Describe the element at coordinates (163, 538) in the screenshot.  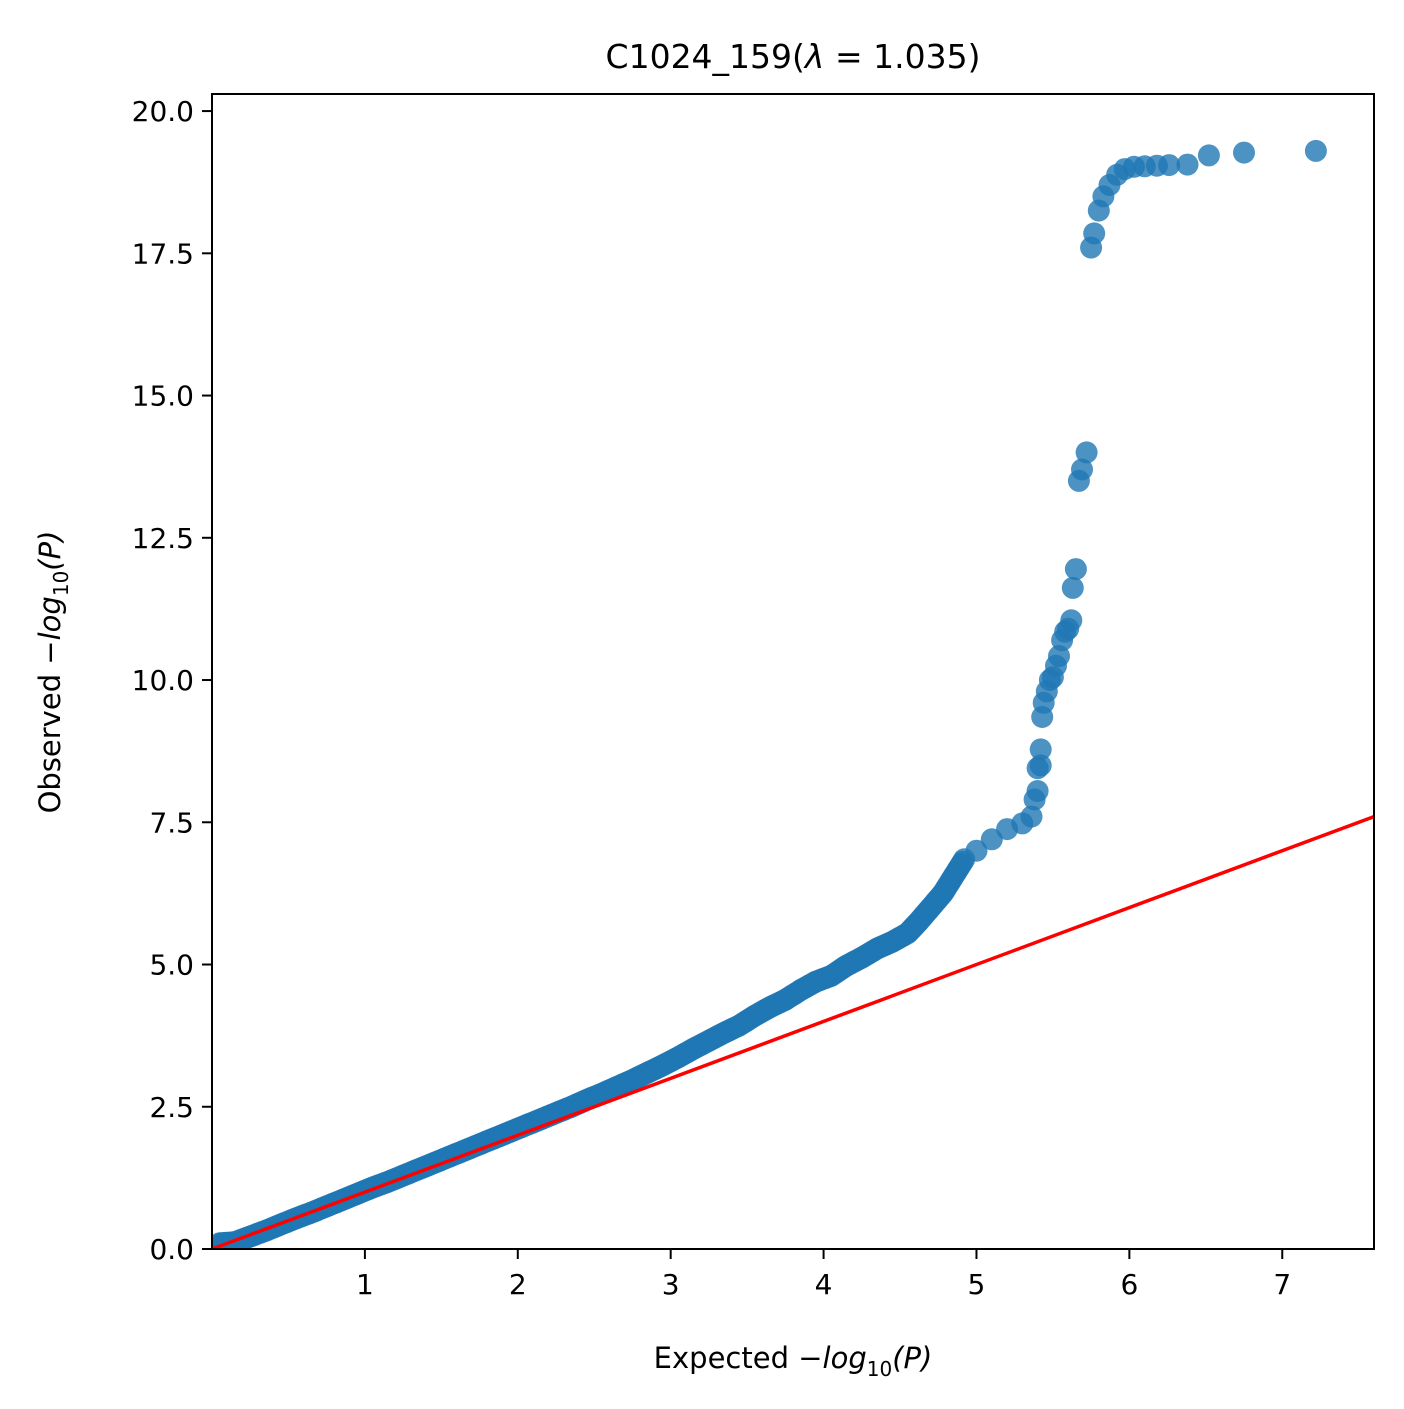
I see `y-tick-label-5: 12.5` at that location.